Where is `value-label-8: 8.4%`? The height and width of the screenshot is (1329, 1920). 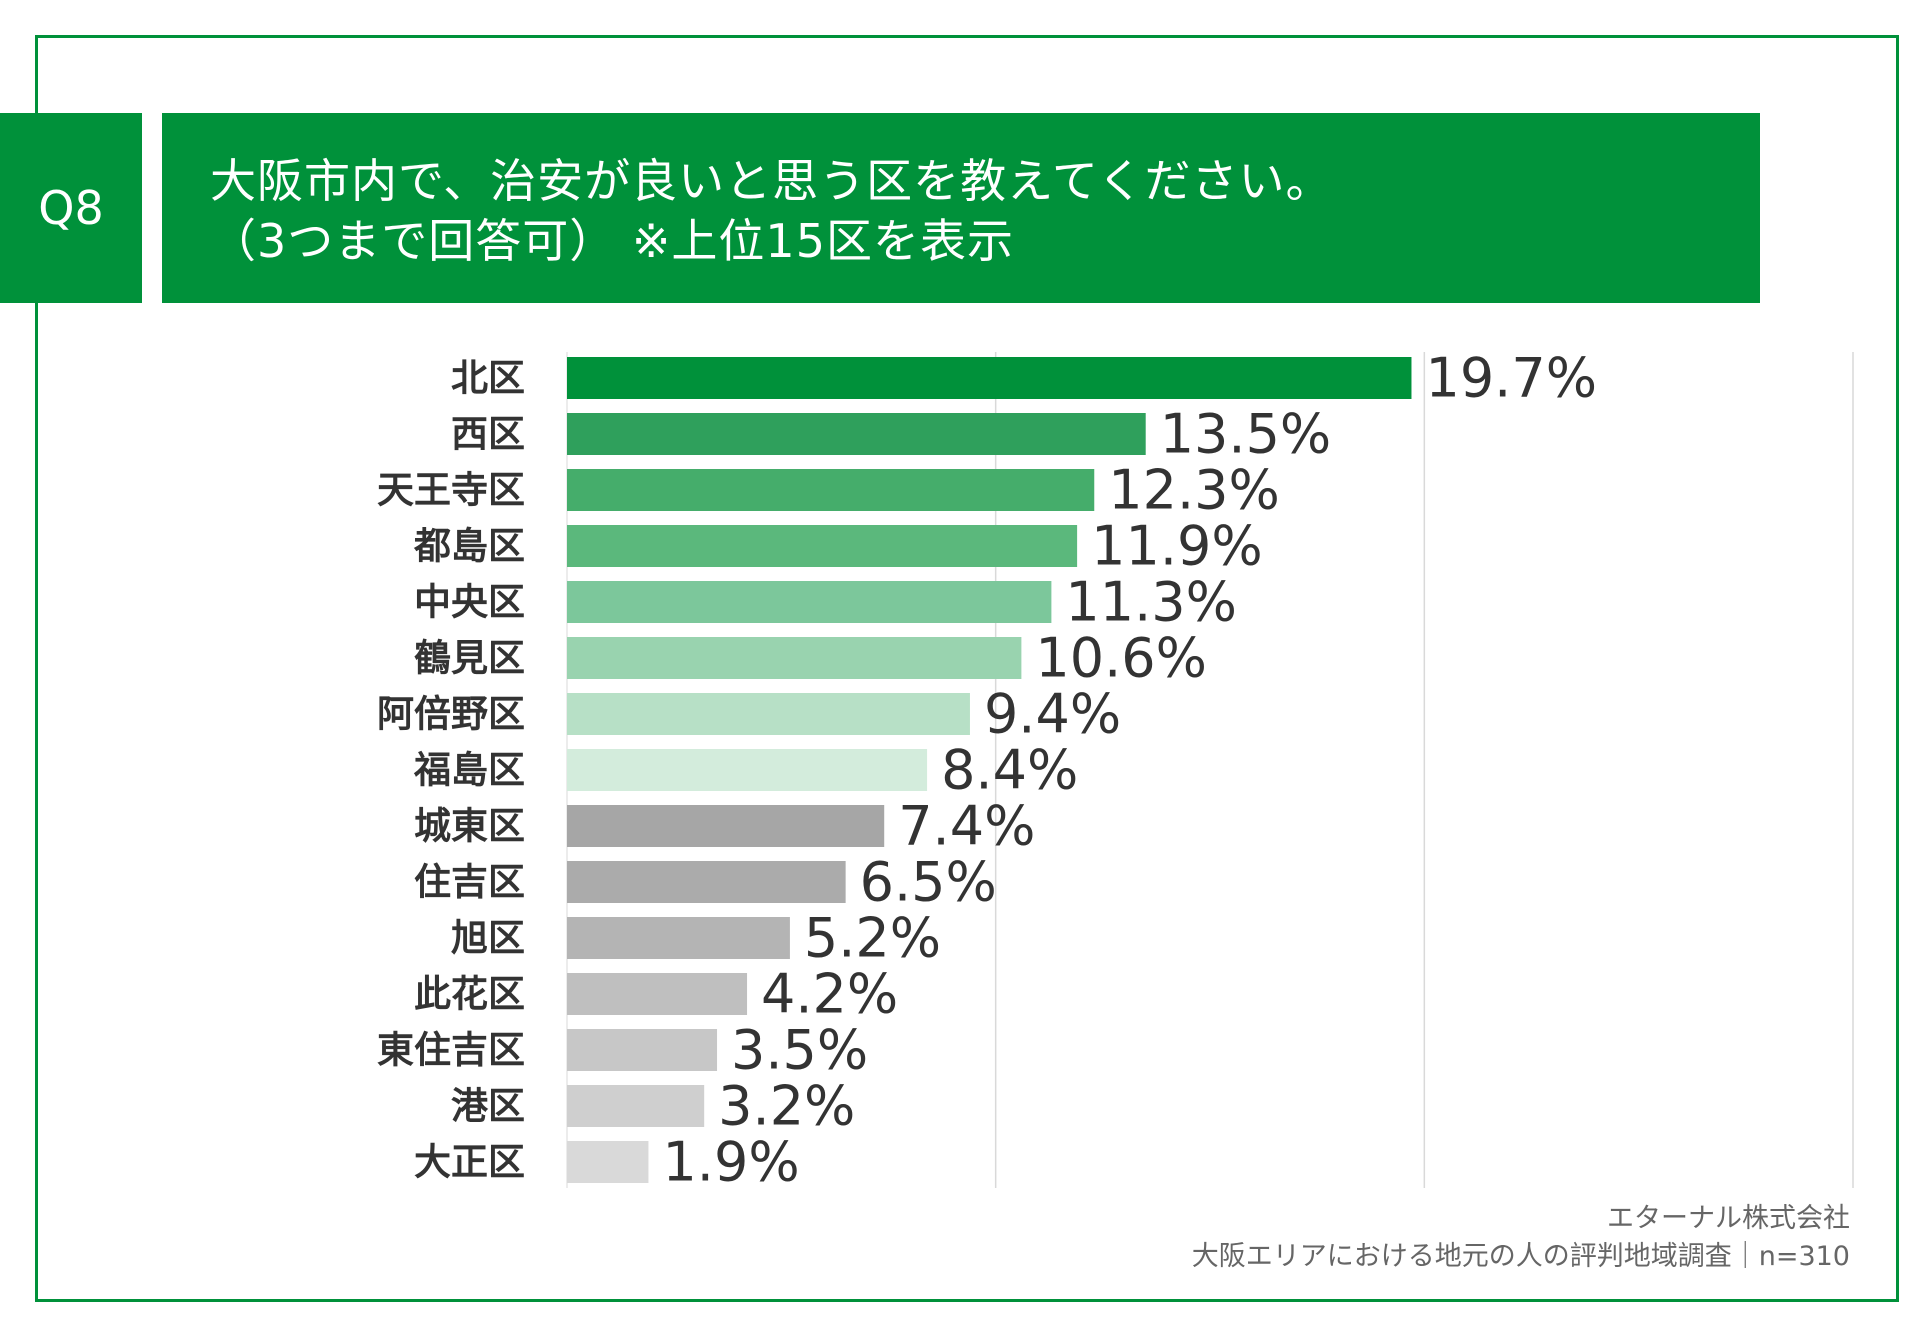
value-label-8: 8.4% is located at coordinates (1009, 770).